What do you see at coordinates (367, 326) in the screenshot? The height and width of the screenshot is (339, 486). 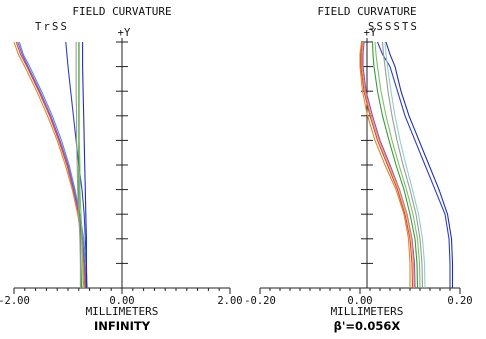 I see `condition-label: β'=0.056X` at bounding box center [367, 326].